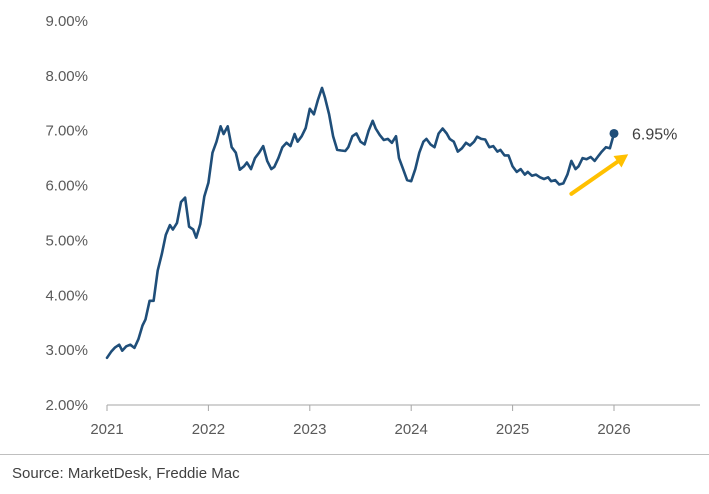  I want to click on y-tick-label: 3.00%, so click(66, 350).